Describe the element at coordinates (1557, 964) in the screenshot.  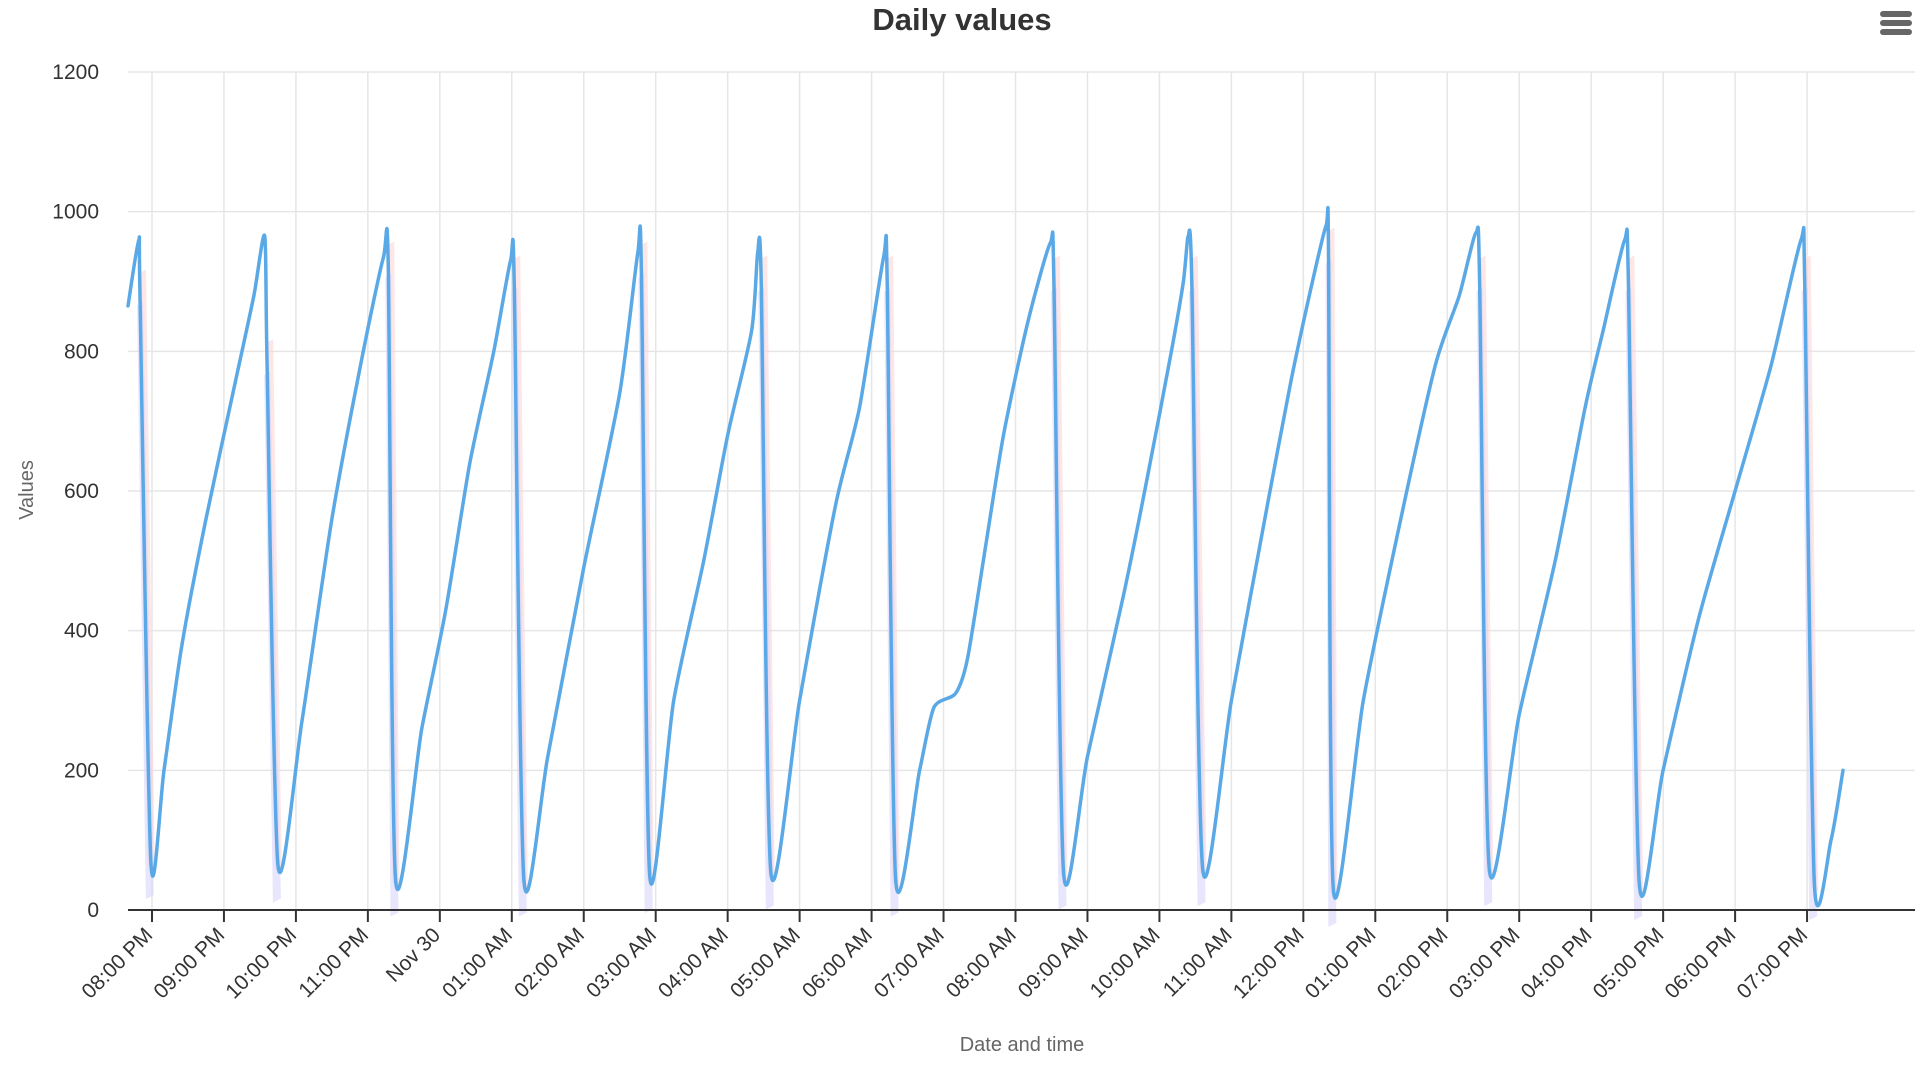
I see `x-tick-label: 04:00 PM` at that location.